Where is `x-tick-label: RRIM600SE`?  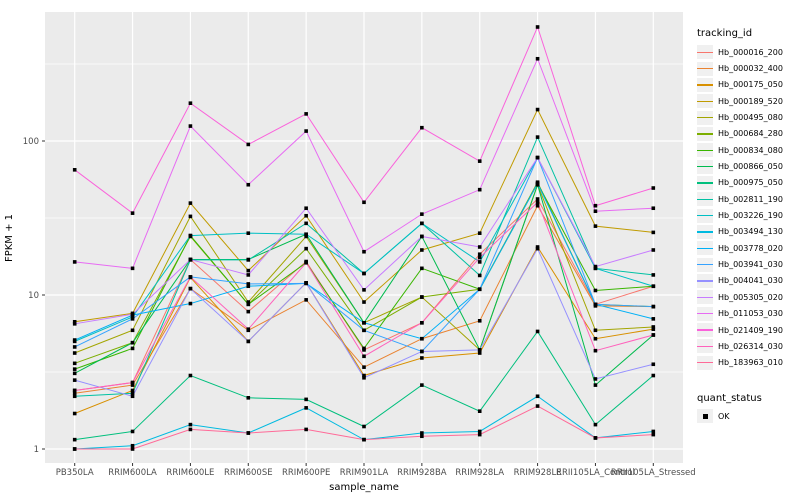
x-tick-label: RRIM600SE is located at coordinates (248, 473).